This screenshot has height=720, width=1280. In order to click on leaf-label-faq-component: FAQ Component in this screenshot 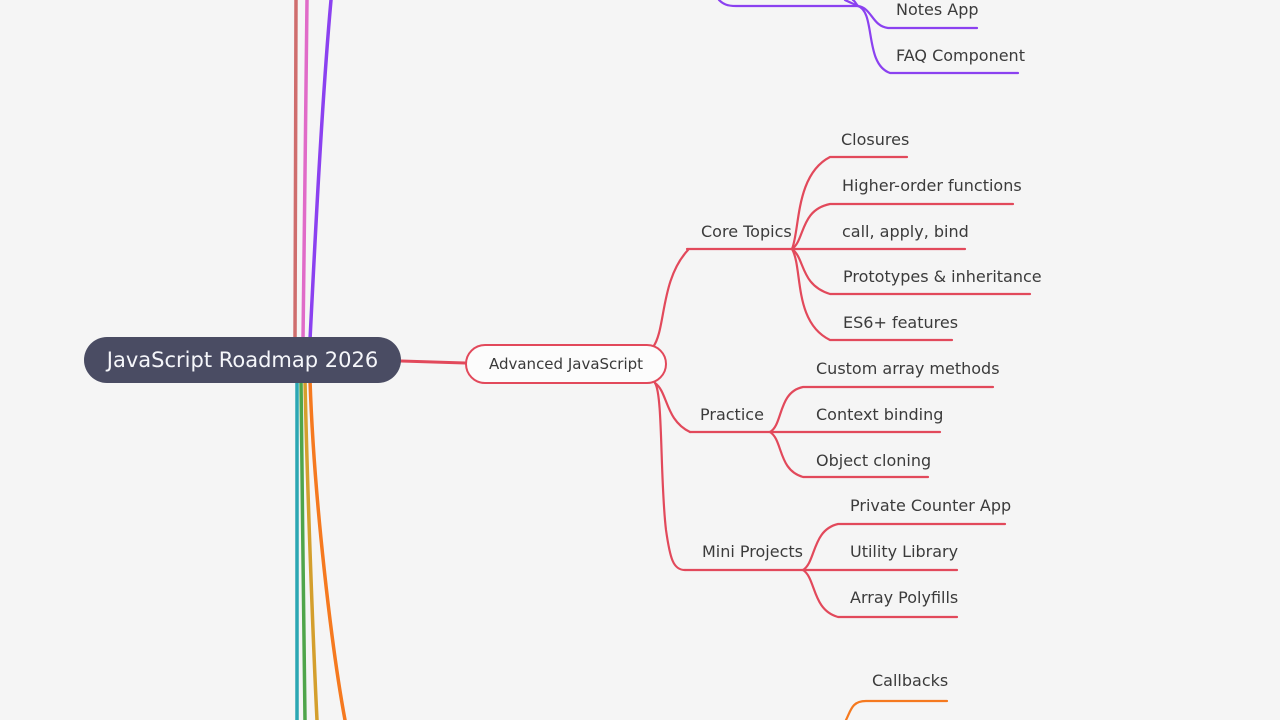, I will do `click(960, 55)`.